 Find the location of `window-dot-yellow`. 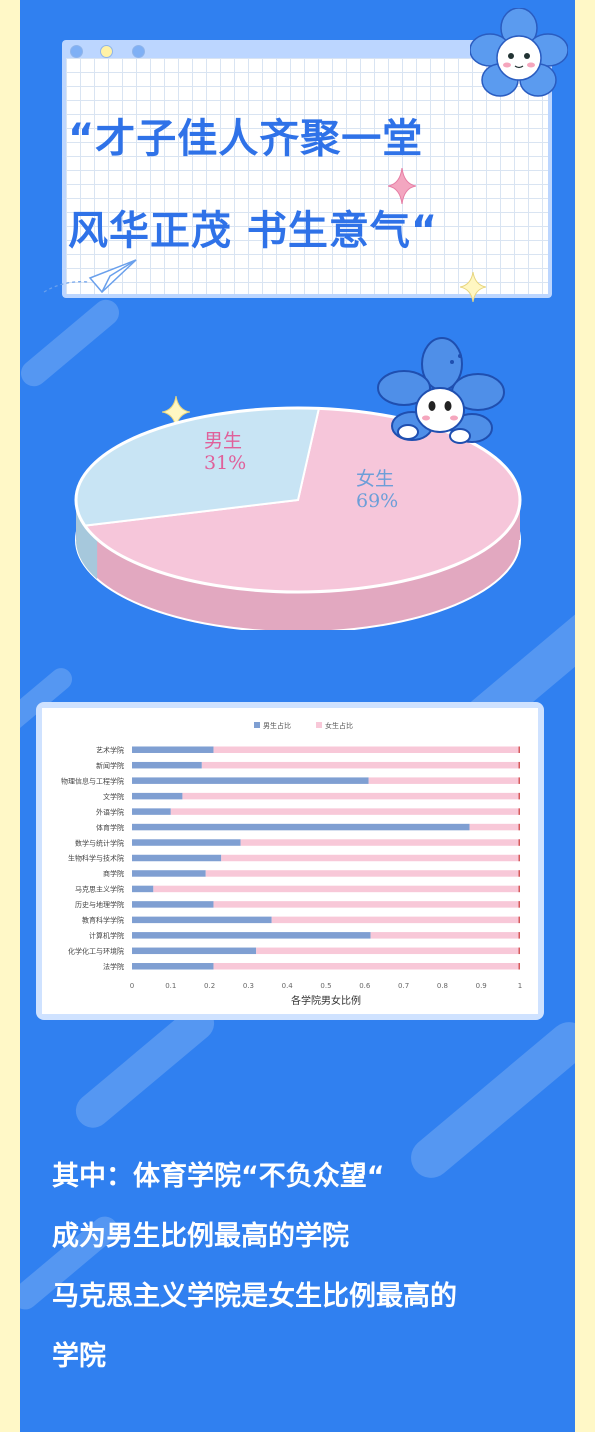

window-dot-yellow is located at coordinates (106, 51).